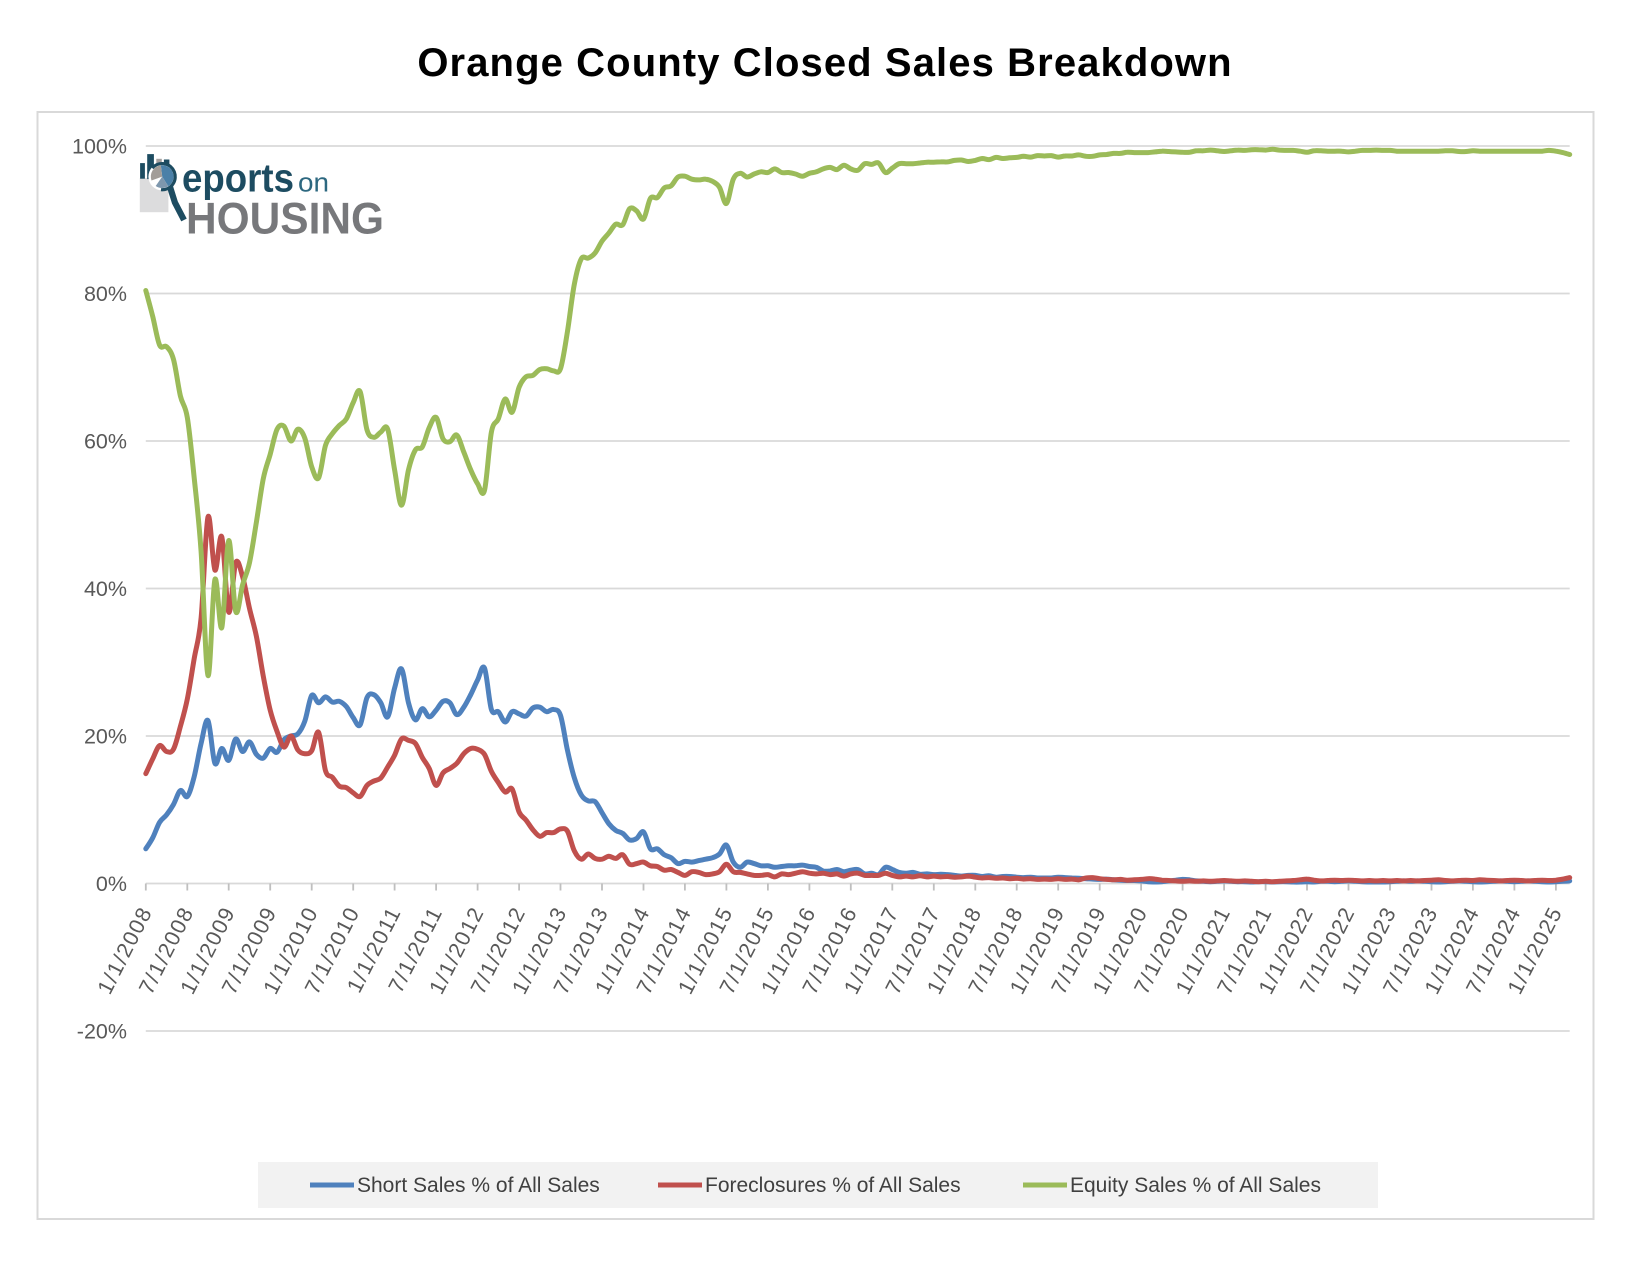 This screenshot has height=1280, width=1650. What do you see at coordinates (1195, 1185) in the screenshot?
I see `svg-text: Equity Sales % of All Sales` at bounding box center [1195, 1185].